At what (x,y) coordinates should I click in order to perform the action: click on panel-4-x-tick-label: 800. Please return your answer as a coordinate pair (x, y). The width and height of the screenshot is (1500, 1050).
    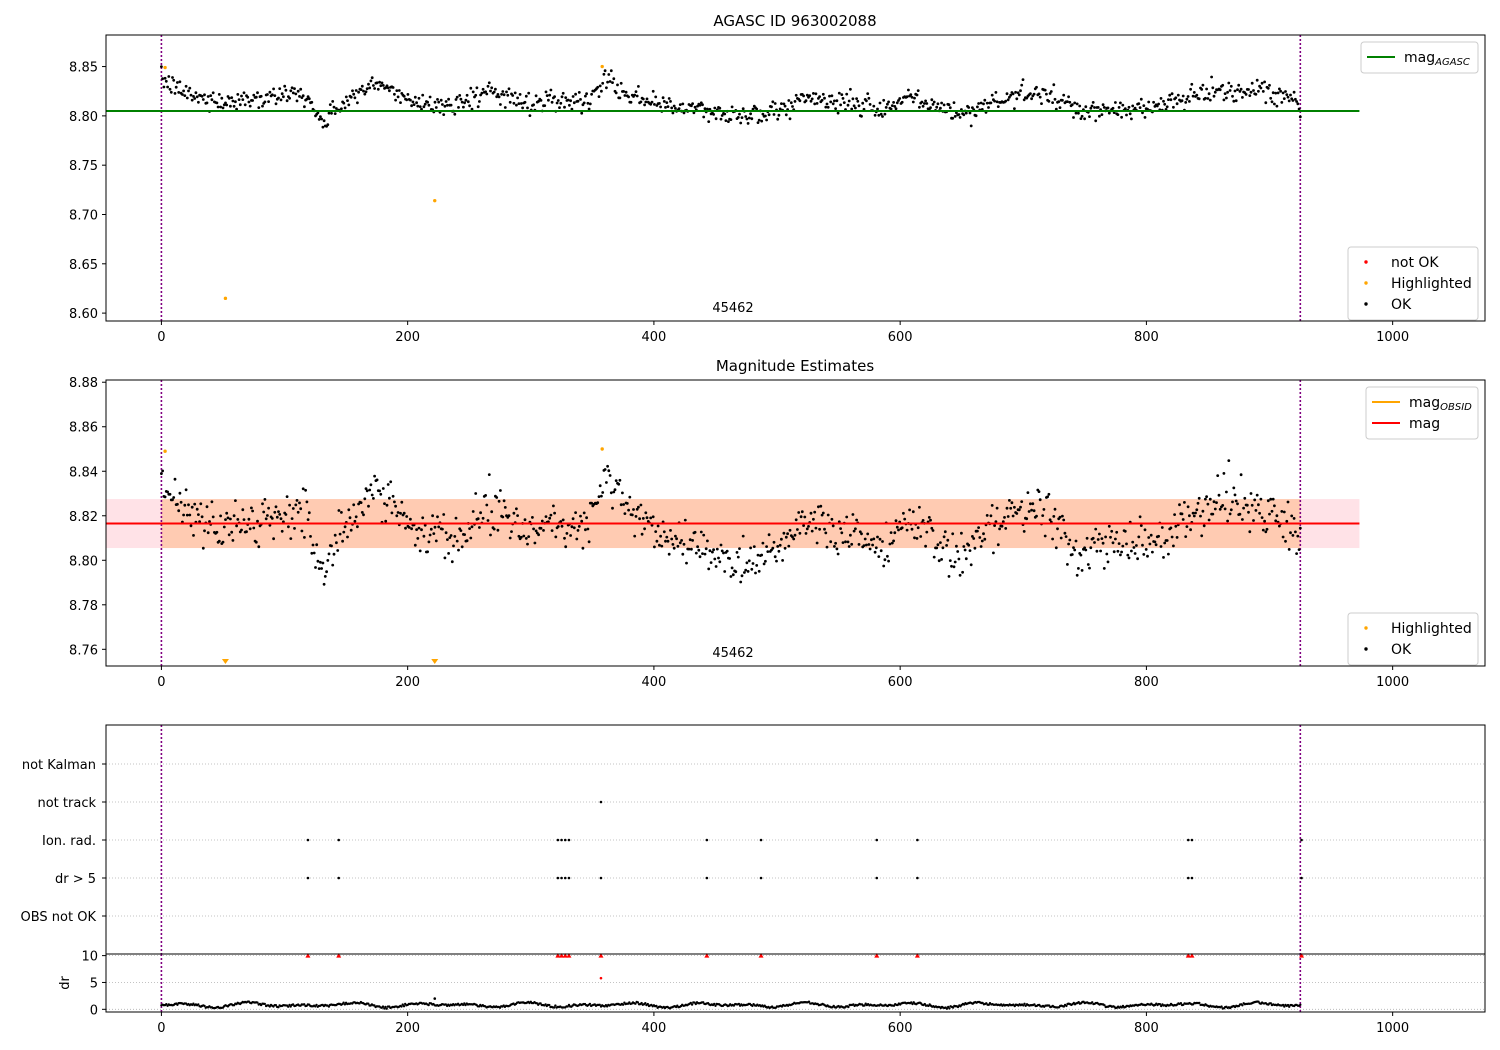
    Looking at the image, I should click on (1146, 1028).